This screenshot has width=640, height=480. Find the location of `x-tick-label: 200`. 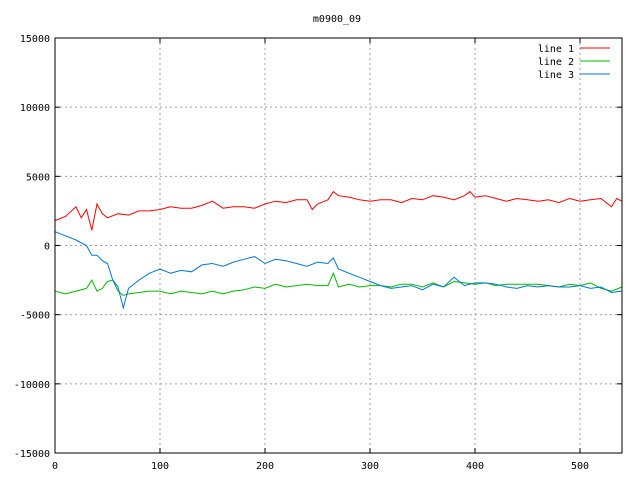

x-tick-label: 200 is located at coordinates (265, 466).